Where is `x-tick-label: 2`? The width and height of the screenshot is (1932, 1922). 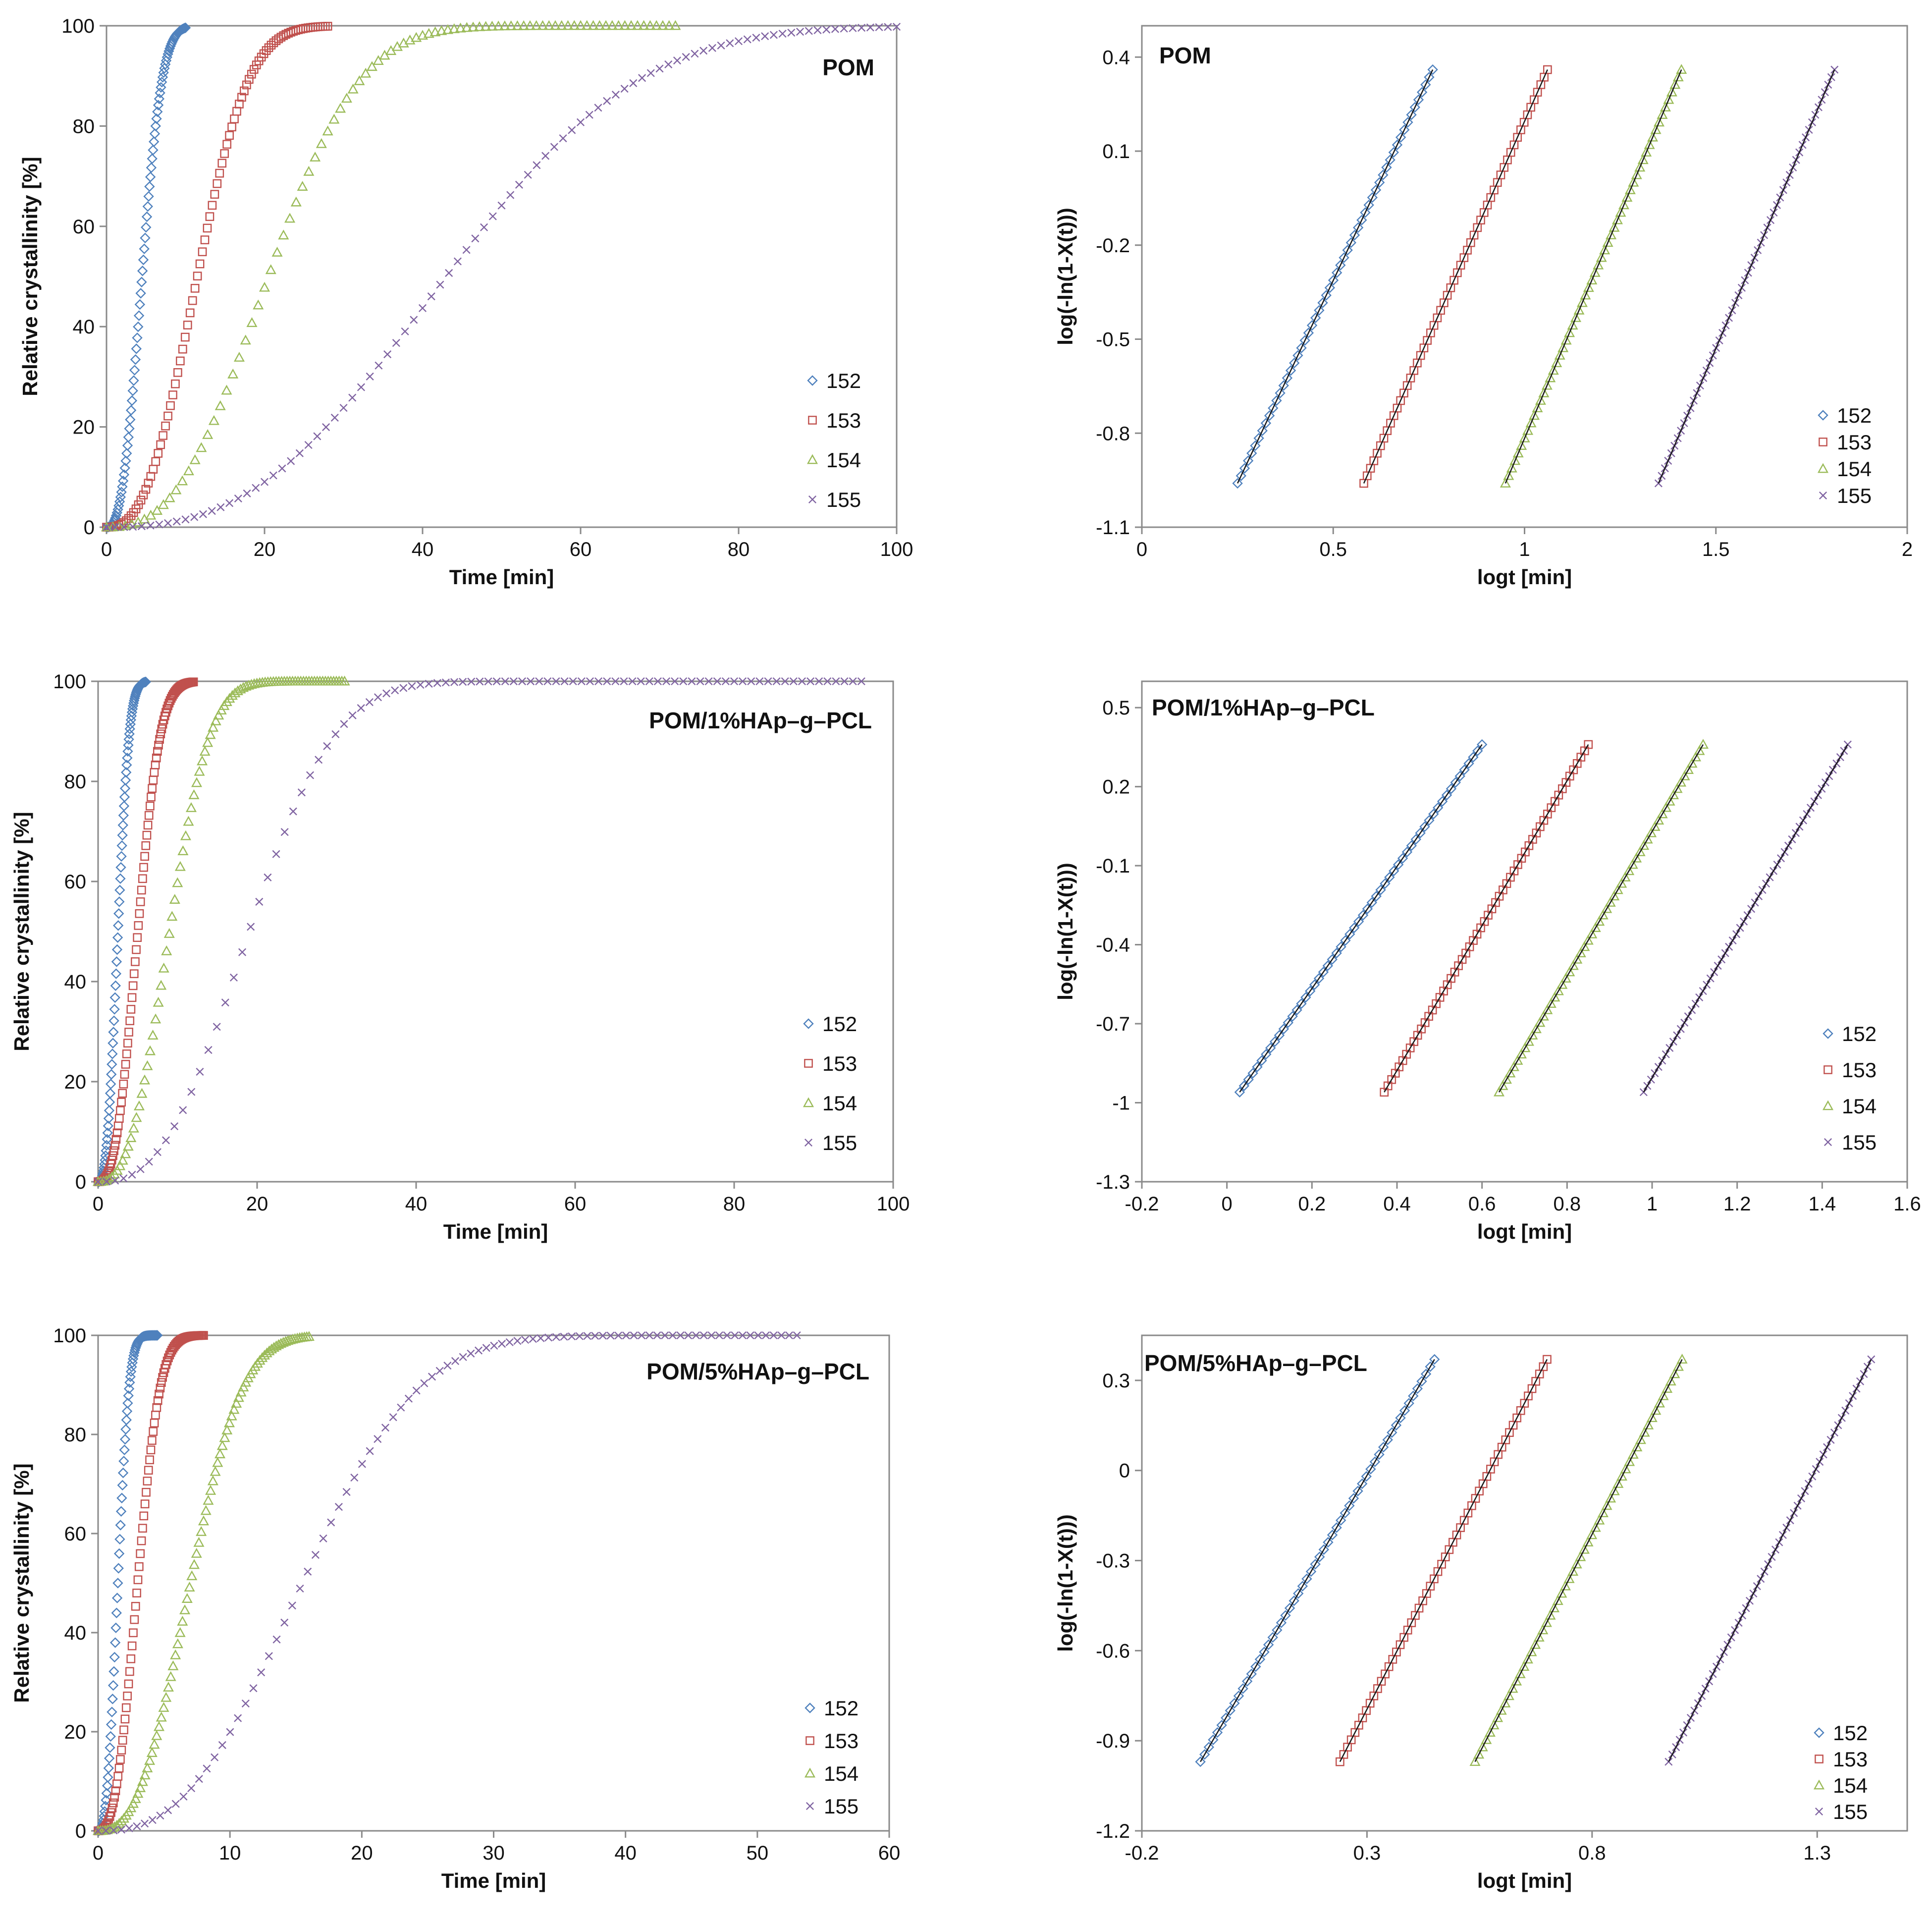
x-tick-label: 2 is located at coordinates (1908, 549).